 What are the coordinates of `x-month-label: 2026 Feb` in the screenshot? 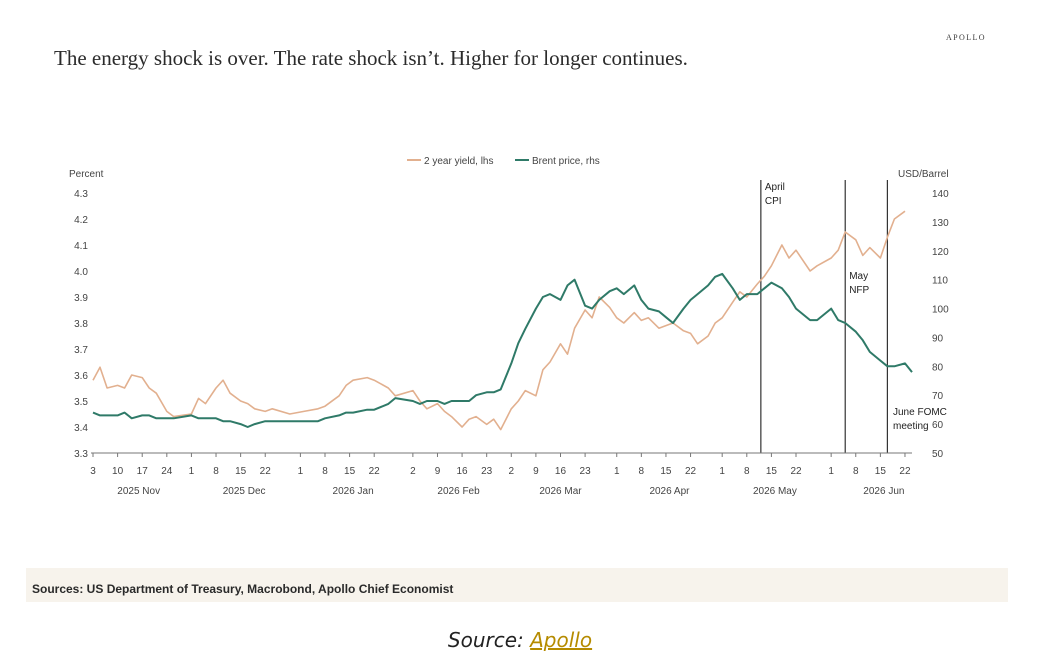 It's located at (458, 491).